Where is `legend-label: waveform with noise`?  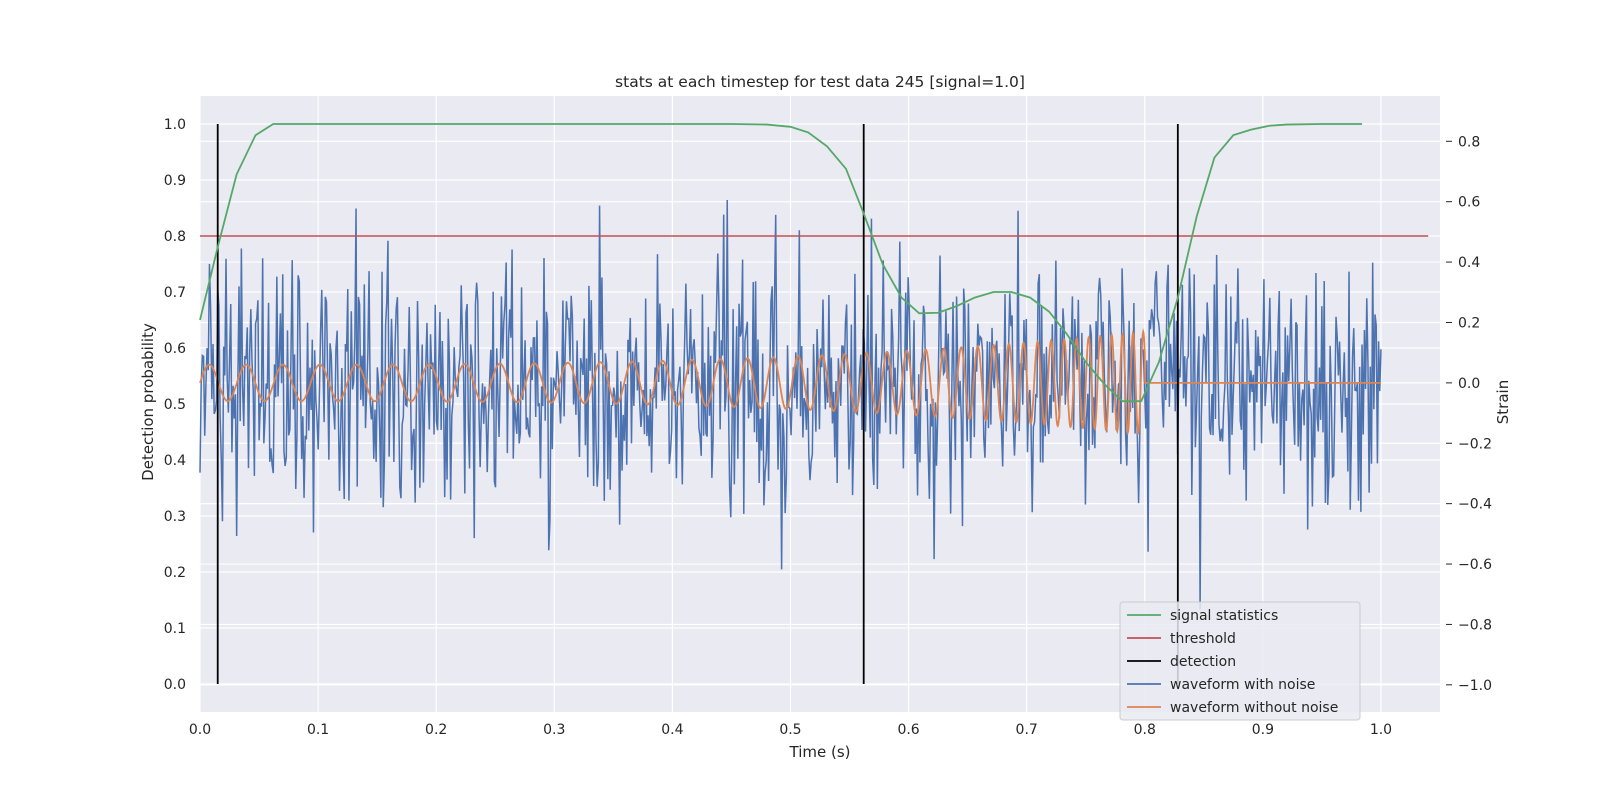
legend-label: waveform with noise is located at coordinates (1242, 685).